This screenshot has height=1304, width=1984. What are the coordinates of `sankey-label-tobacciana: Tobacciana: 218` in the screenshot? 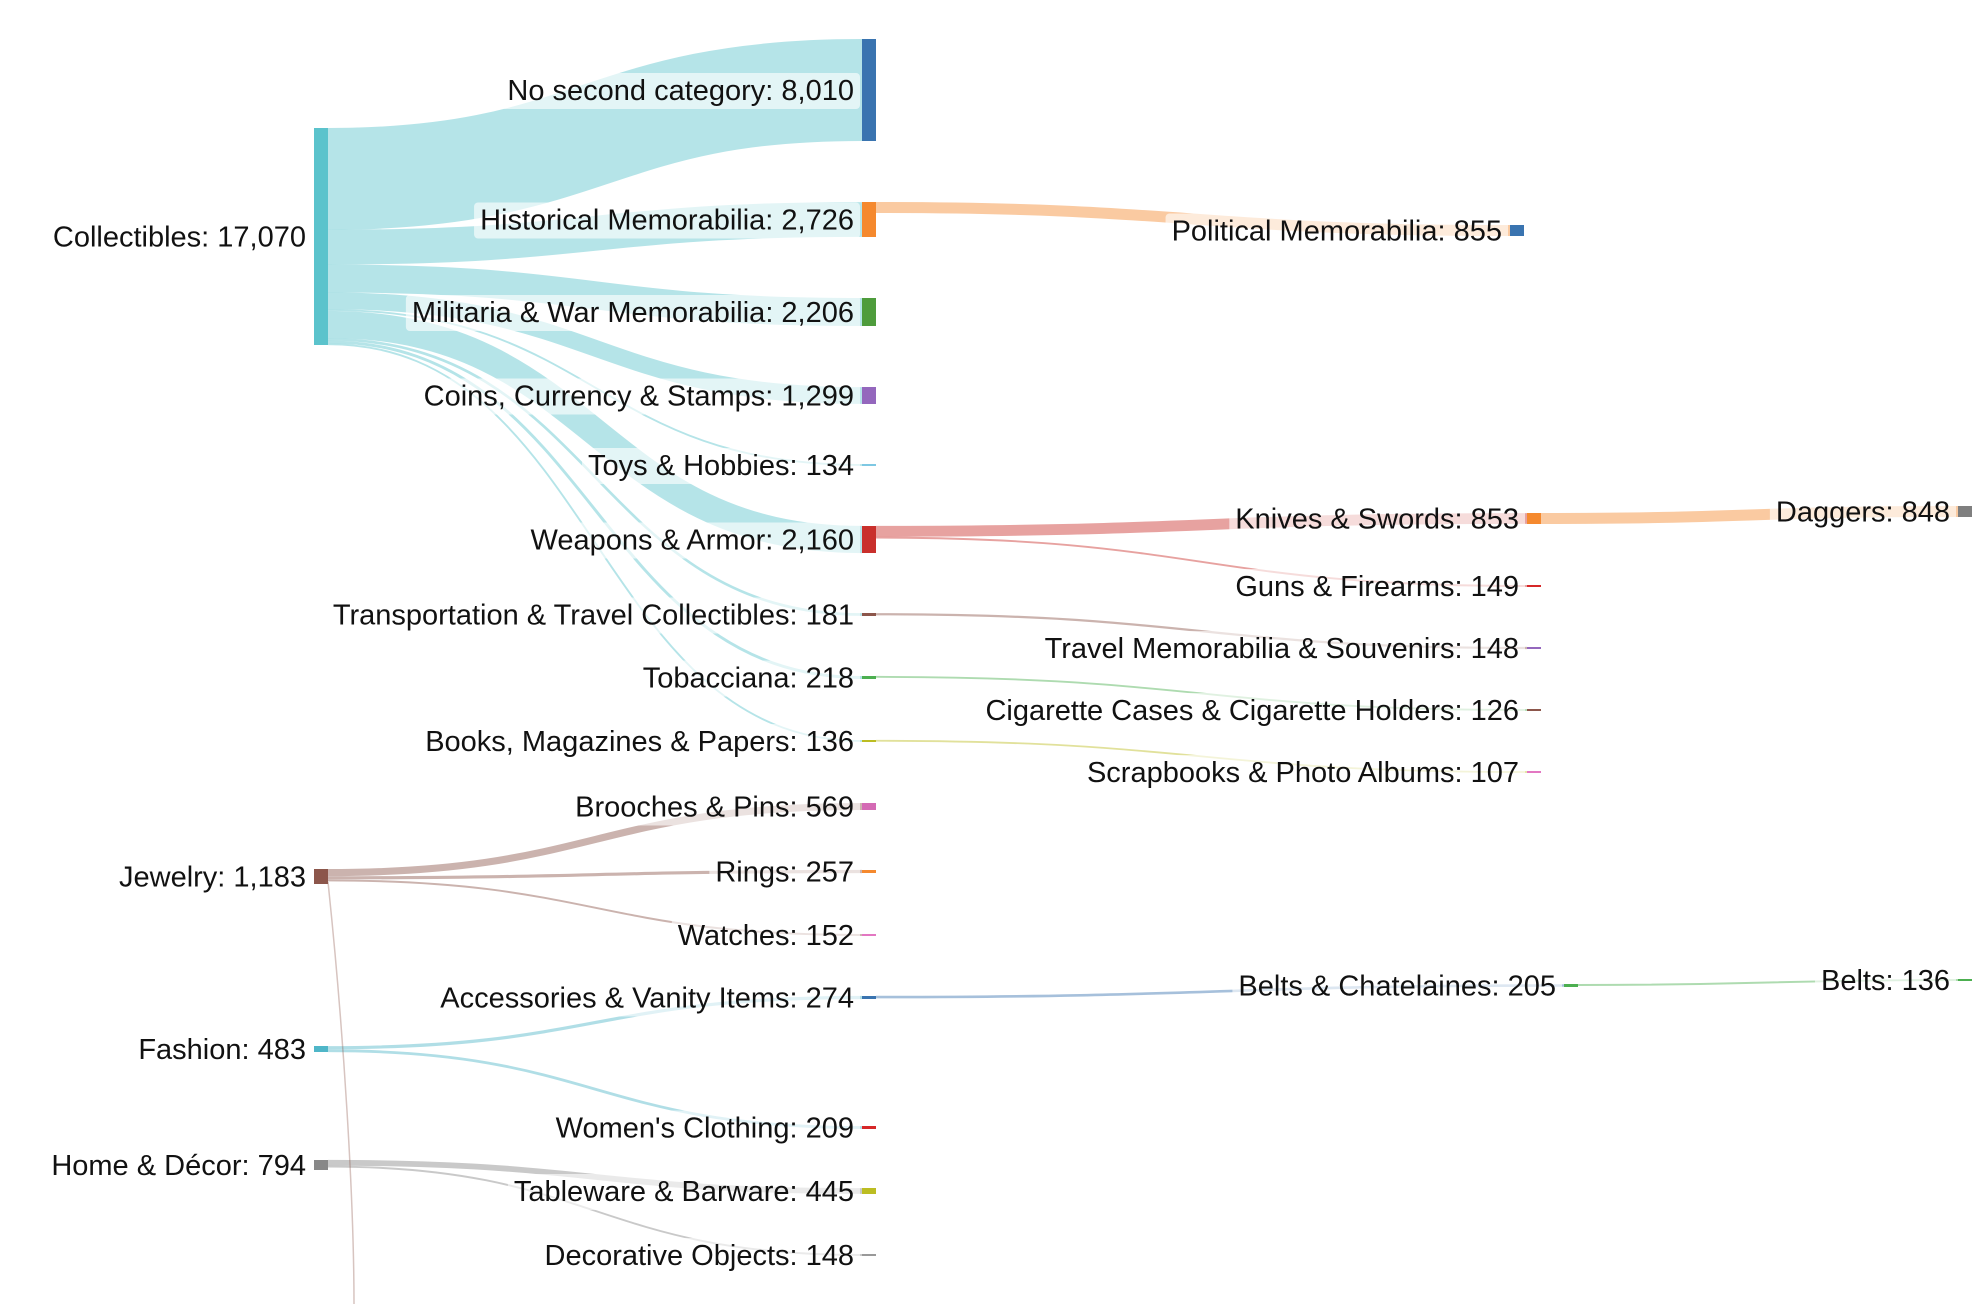 It's located at (748, 679).